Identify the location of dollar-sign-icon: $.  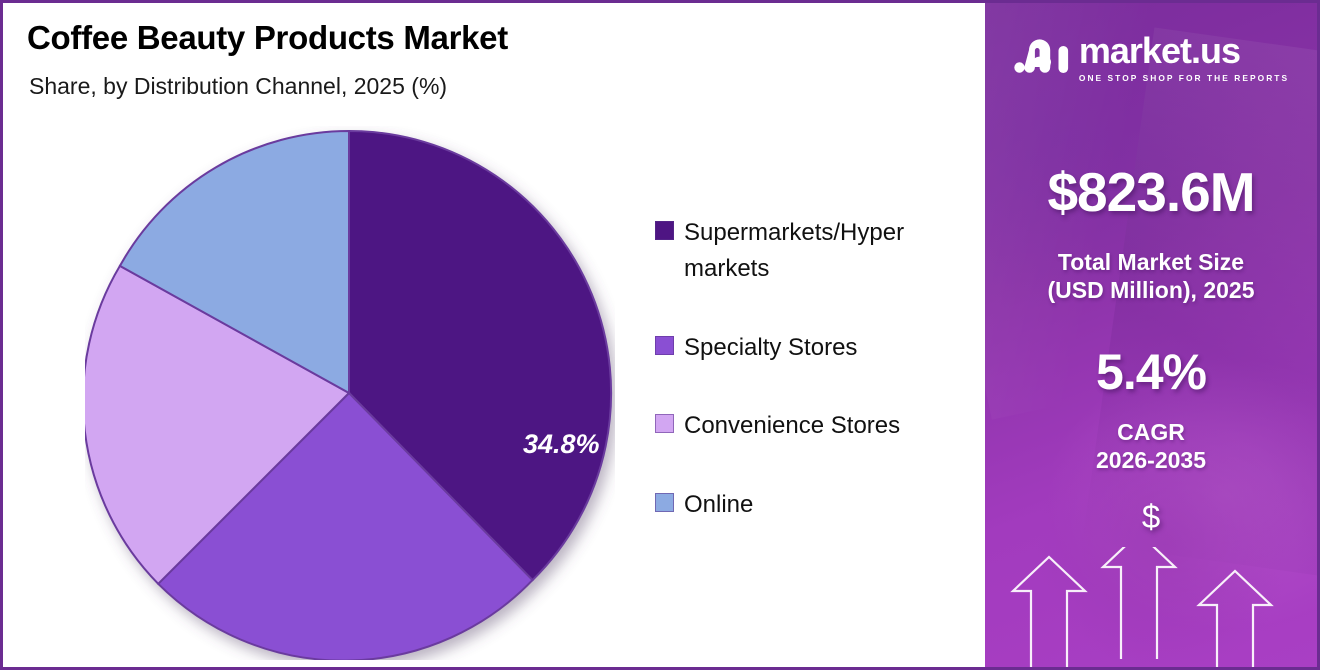
(1151, 516).